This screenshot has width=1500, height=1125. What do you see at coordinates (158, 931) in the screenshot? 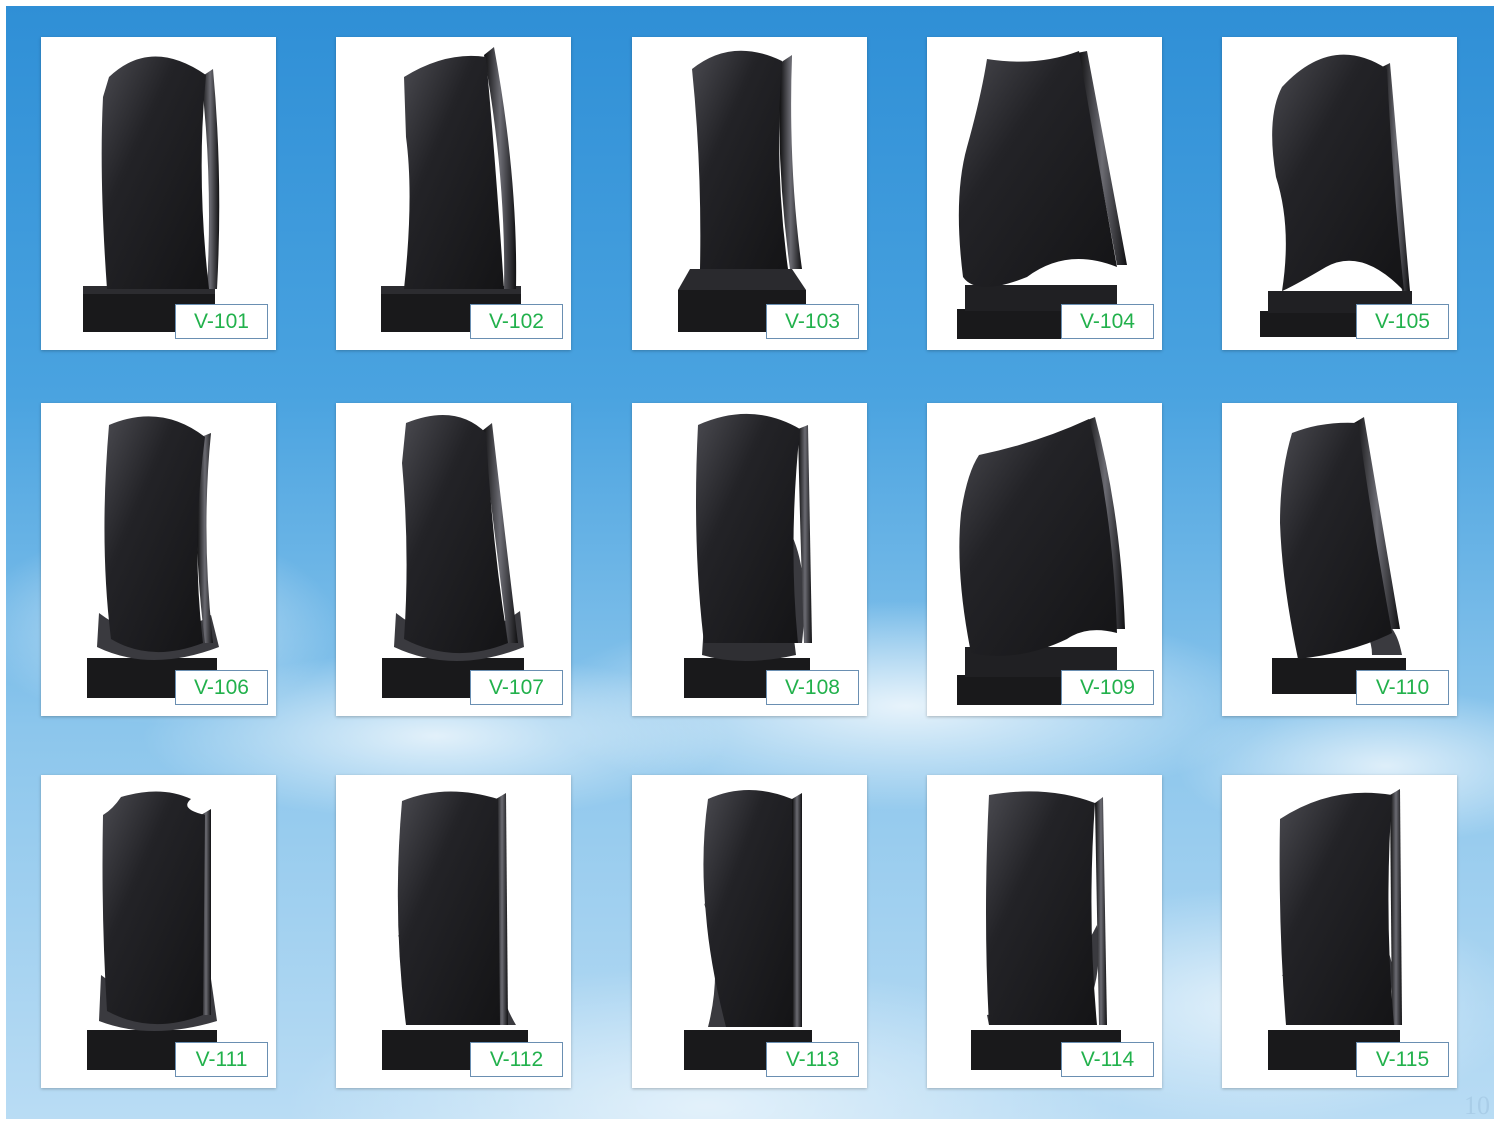
I see `product-card-v111: V-111` at bounding box center [158, 931].